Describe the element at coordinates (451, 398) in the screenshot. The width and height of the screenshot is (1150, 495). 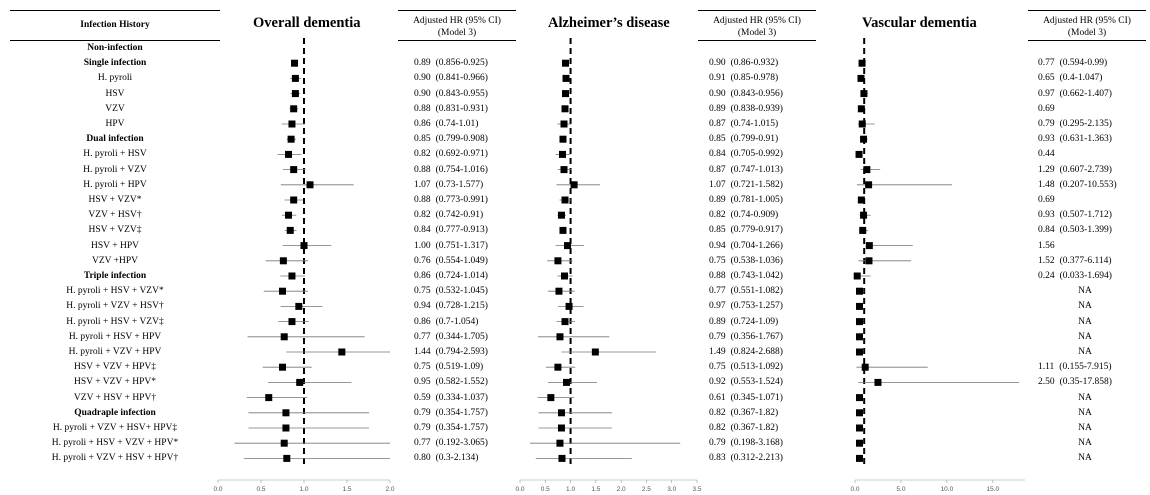
I see `hr-value-row: 0.59 (0.334-1.037)` at that location.